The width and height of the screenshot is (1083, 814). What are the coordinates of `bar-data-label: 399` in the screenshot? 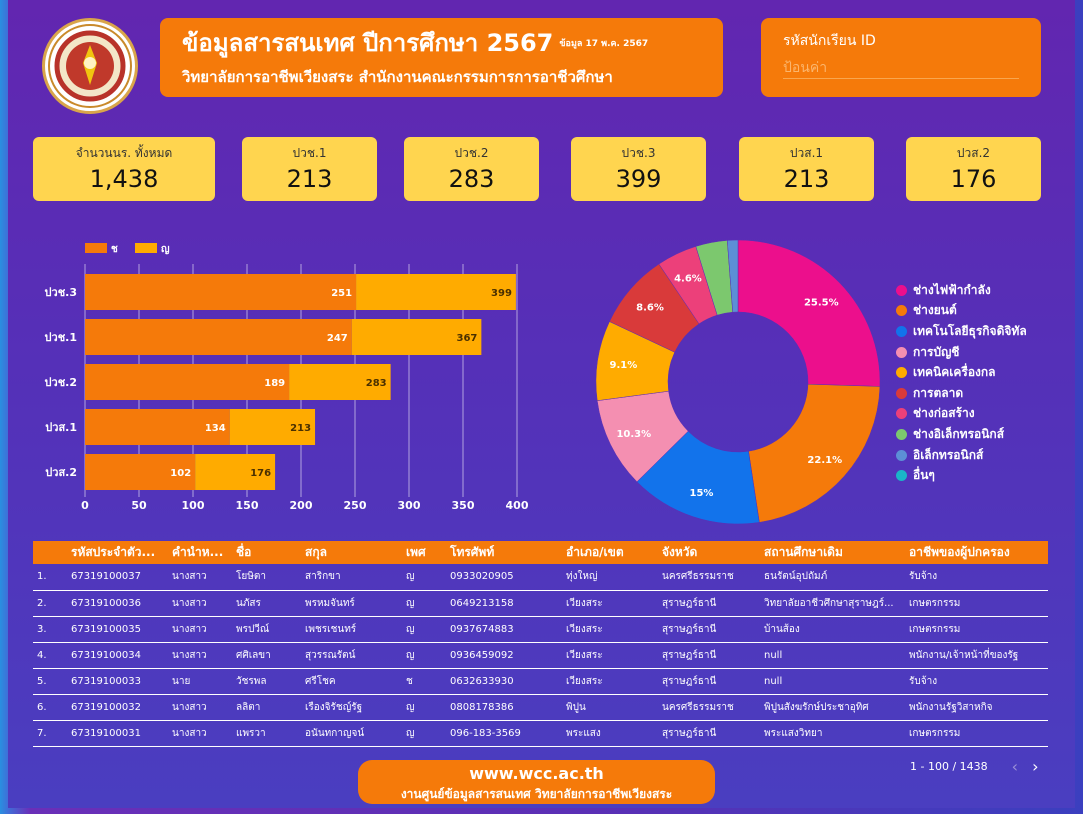 It's located at (501, 293).